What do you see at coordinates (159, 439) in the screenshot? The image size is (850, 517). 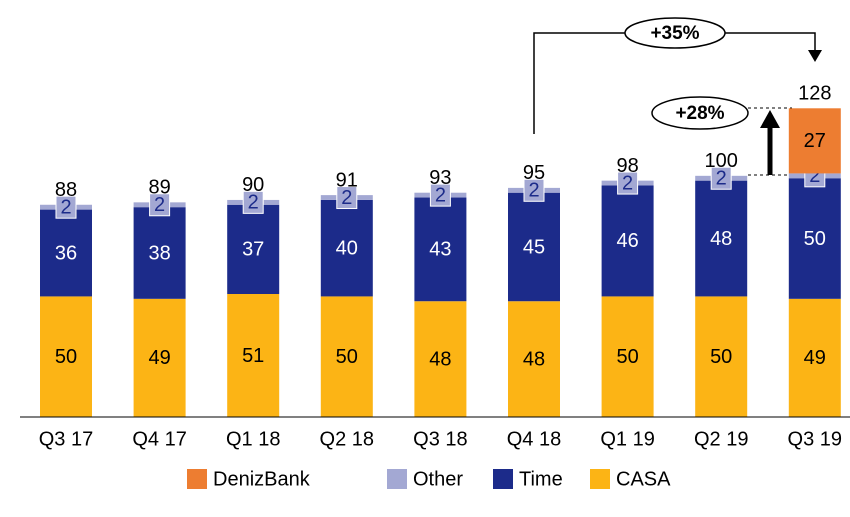 I see `x-tick-label: Q4 17` at bounding box center [159, 439].